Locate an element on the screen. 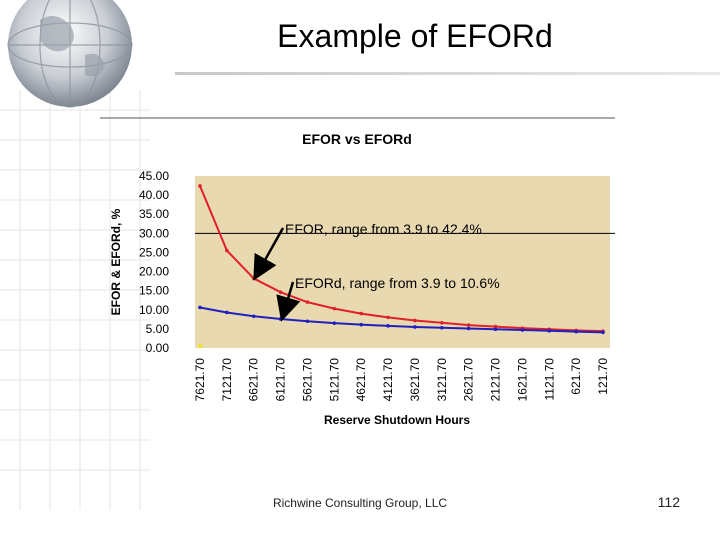  page-number: 112 is located at coordinates (668, 502).